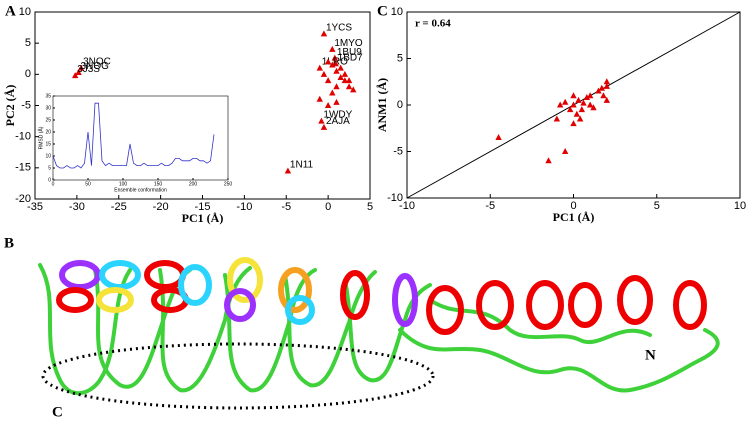  I want to click on x-tick-label: 5, so click(657, 206).